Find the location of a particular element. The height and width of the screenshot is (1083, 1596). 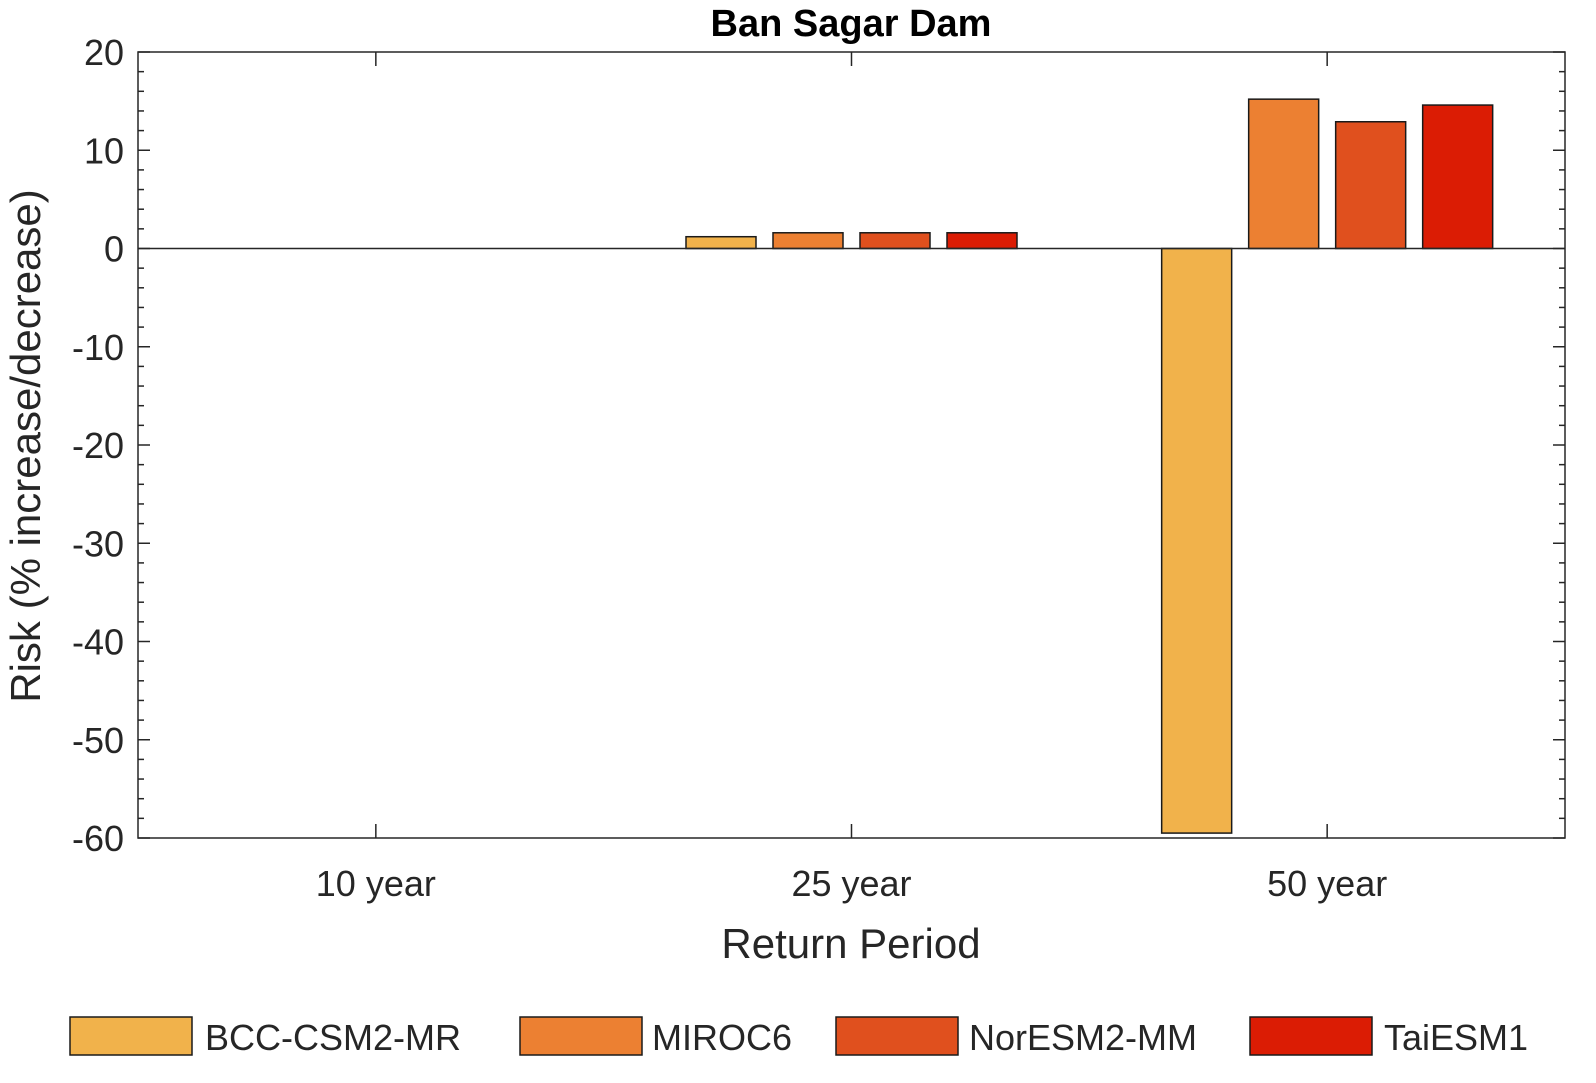

legend-label: TaiESM1 is located at coordinates (1456, 1037).